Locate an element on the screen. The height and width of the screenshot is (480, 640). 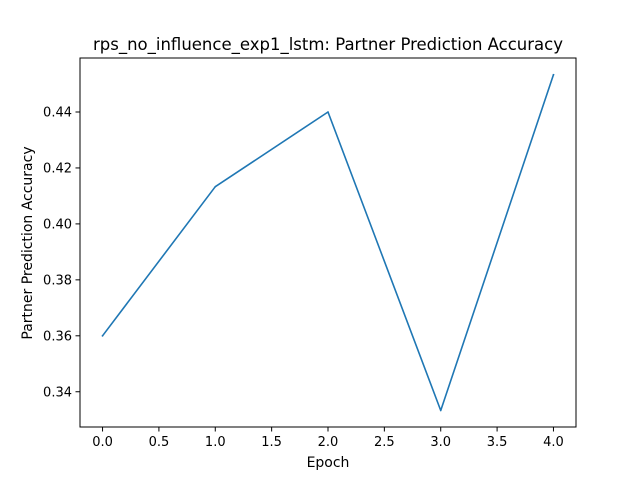
y-tick-label: 0.44 is located at coordinates (57, 112).